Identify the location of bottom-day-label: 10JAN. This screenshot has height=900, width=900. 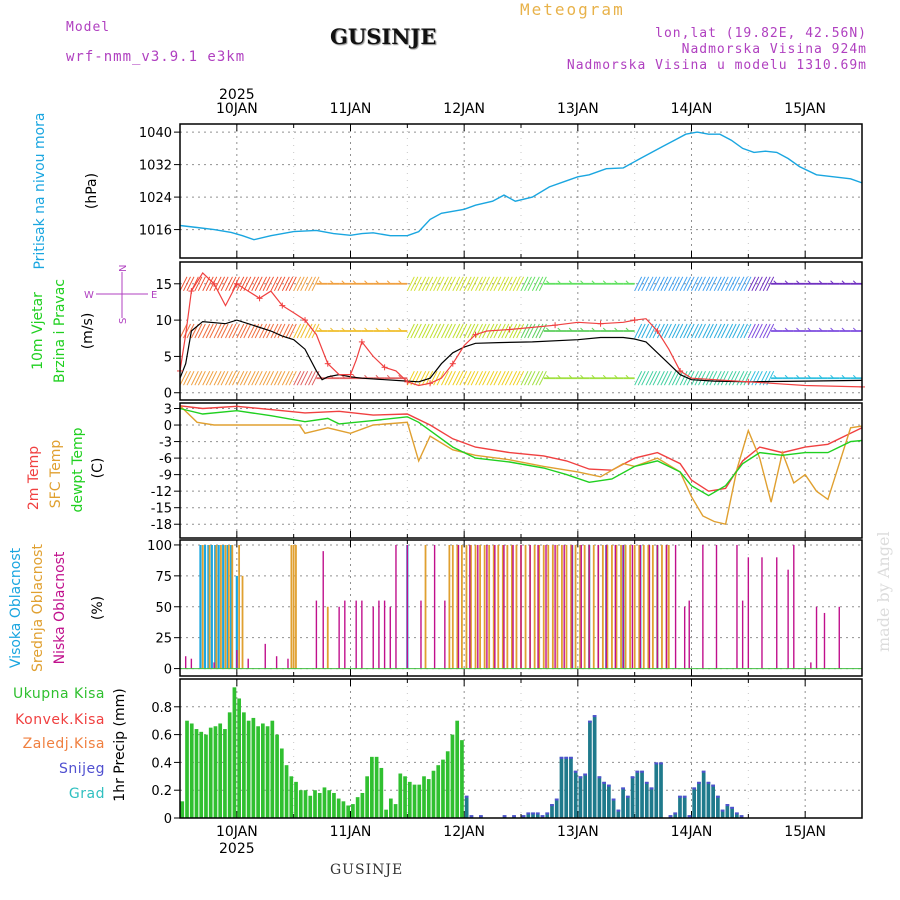
(237, 832).